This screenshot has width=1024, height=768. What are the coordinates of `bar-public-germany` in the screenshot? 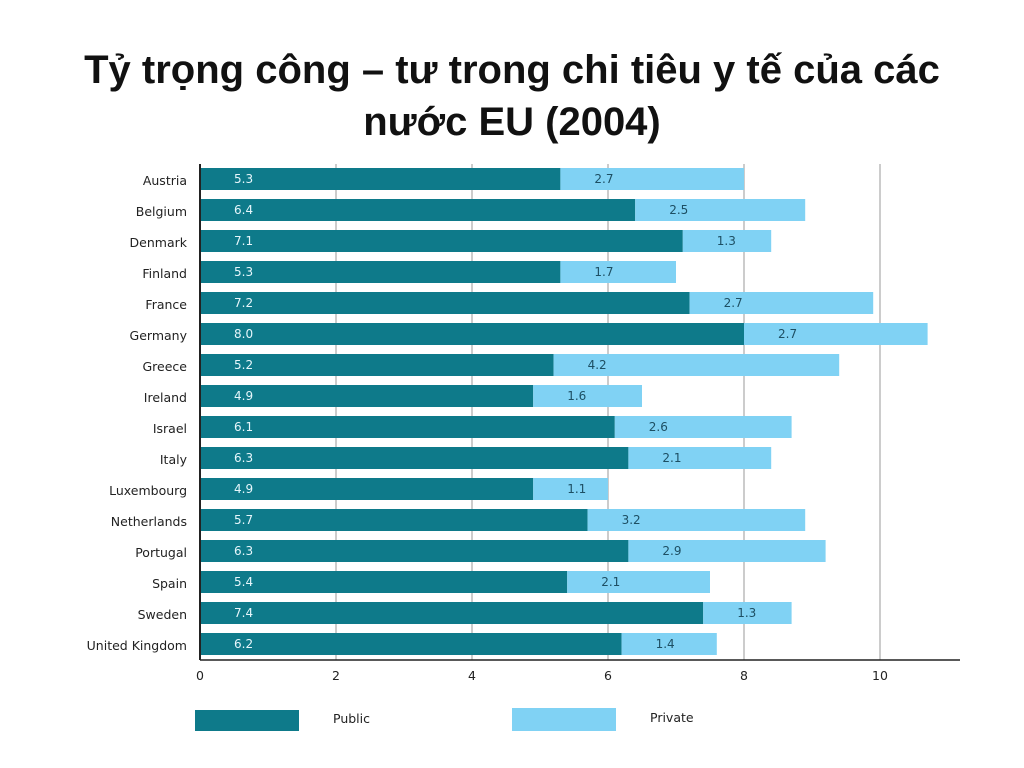 It's located at (472, 334).